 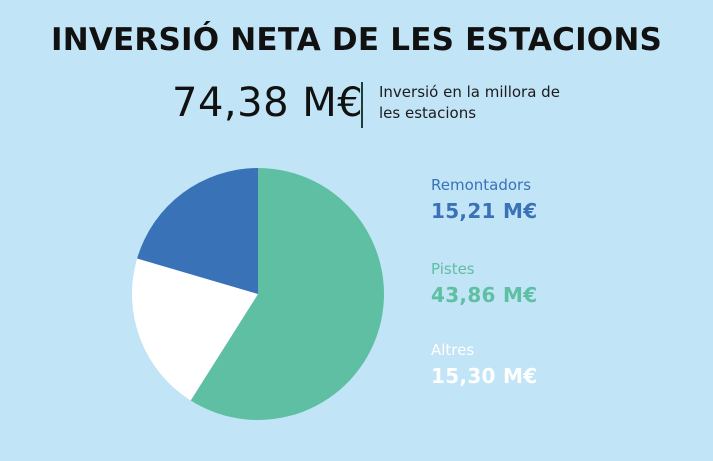 I want to click on divider, so click(x=362, y=105).